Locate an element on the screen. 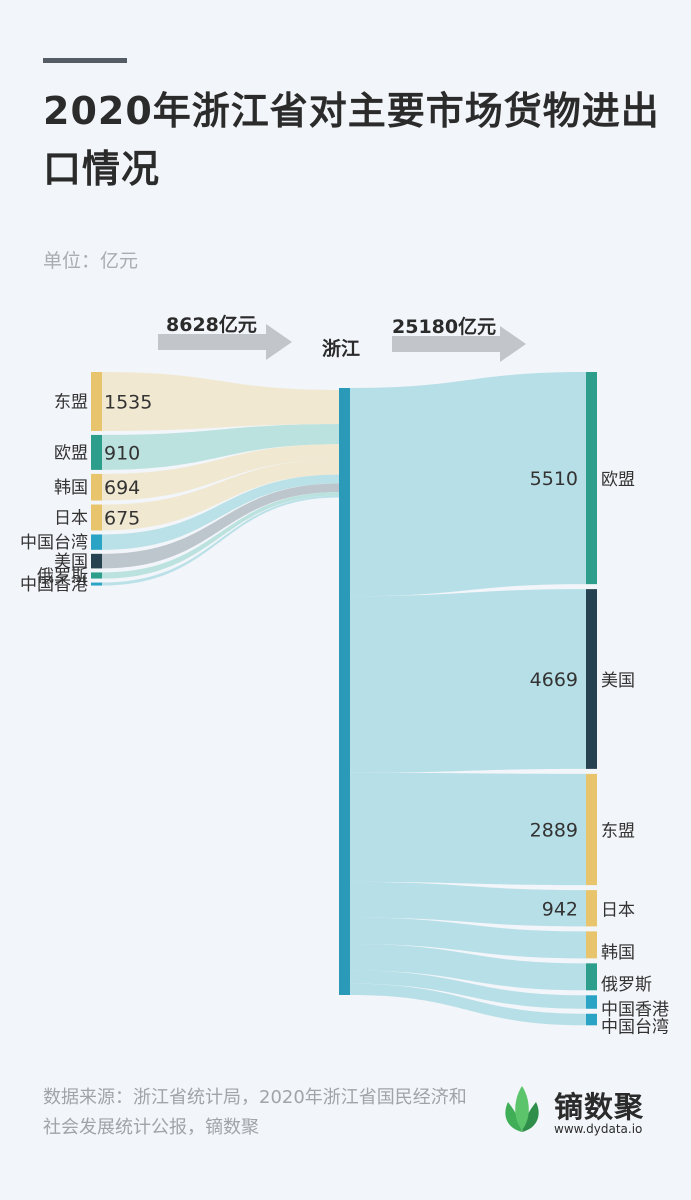 This screenshot has height=1200, width=691. chart-title: 2020年浙江省对主要市场货物进出口情况 is located at coordinates (351, 140).